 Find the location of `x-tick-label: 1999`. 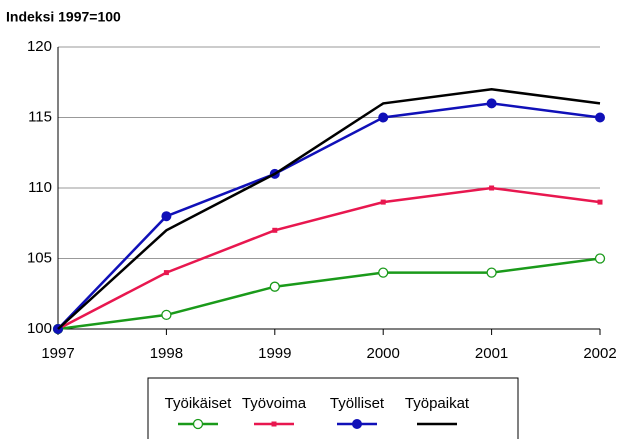

x-tick-label: 1999 is located at coordinates (274, 353).